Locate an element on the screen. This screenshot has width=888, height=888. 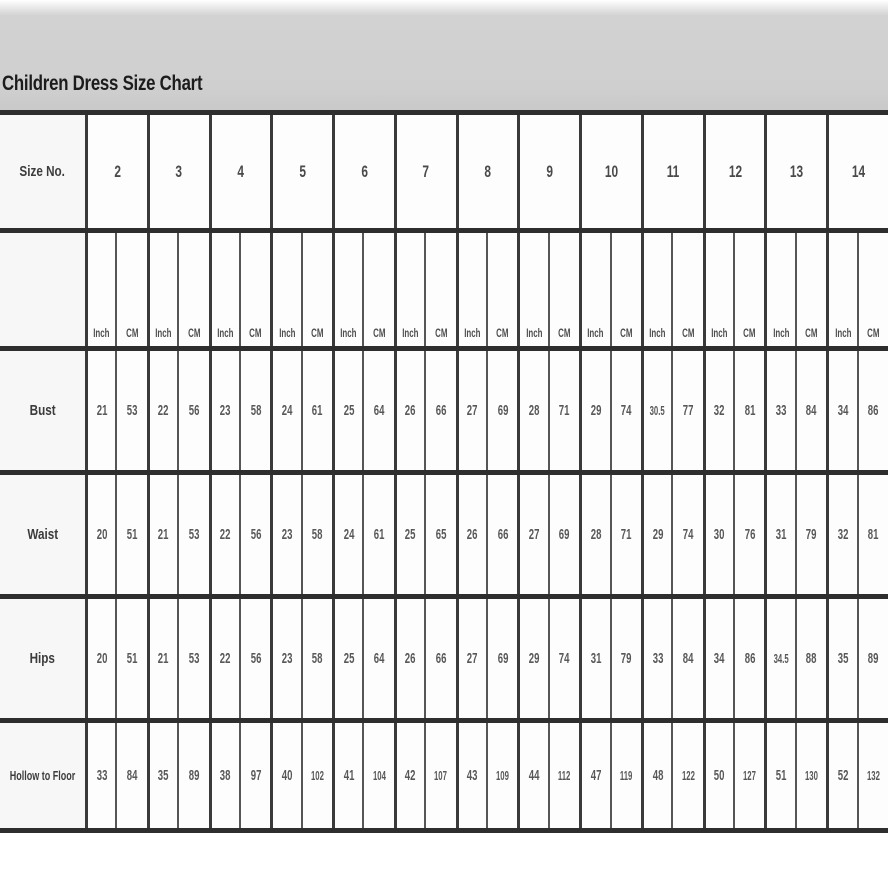
cell-cm: 53 is located at coordinates (132, 410).